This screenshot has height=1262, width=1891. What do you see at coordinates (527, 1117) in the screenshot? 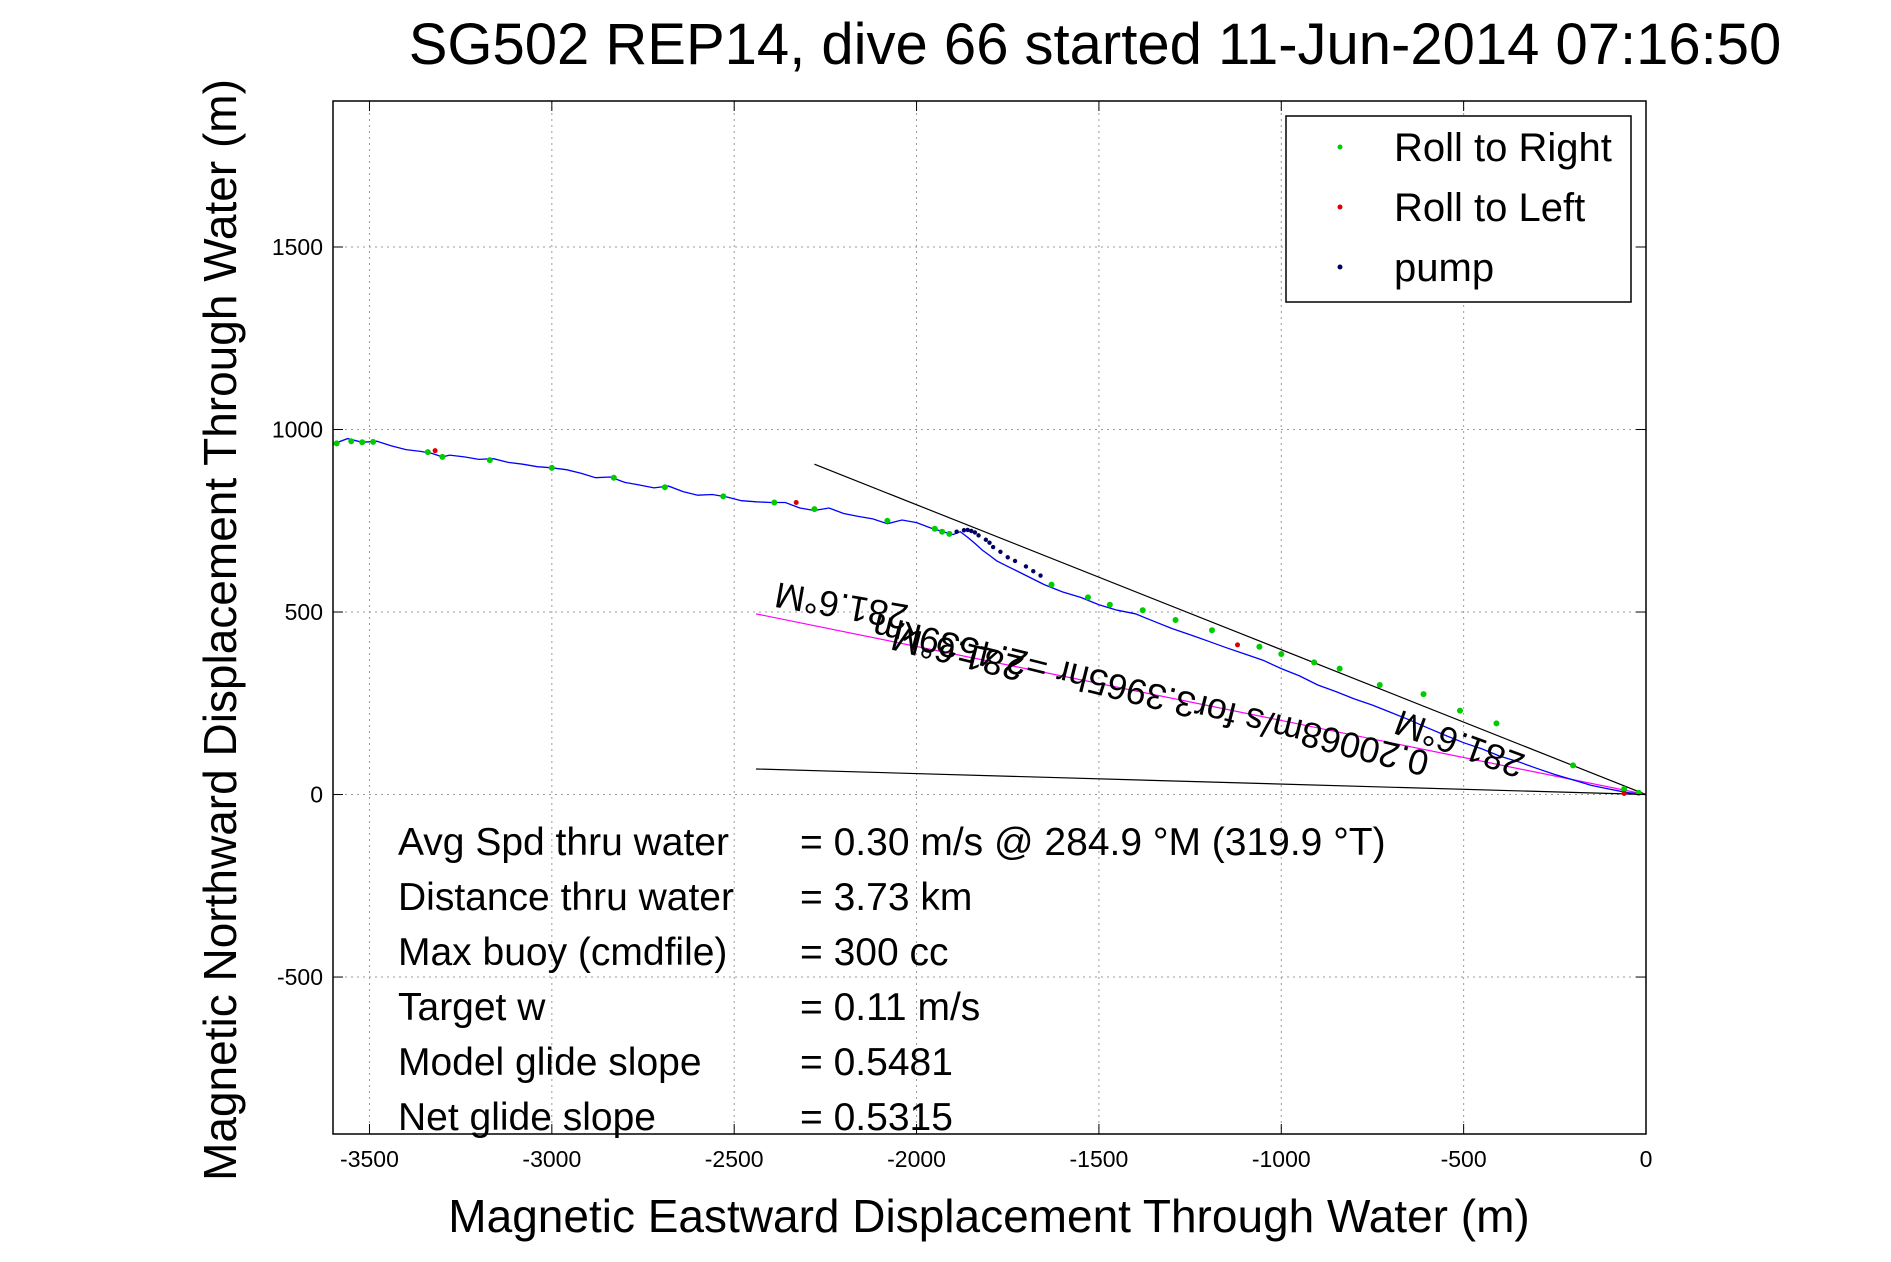
I see `stat-label-5: Net glide slope` at bounding box center [527, 1117].